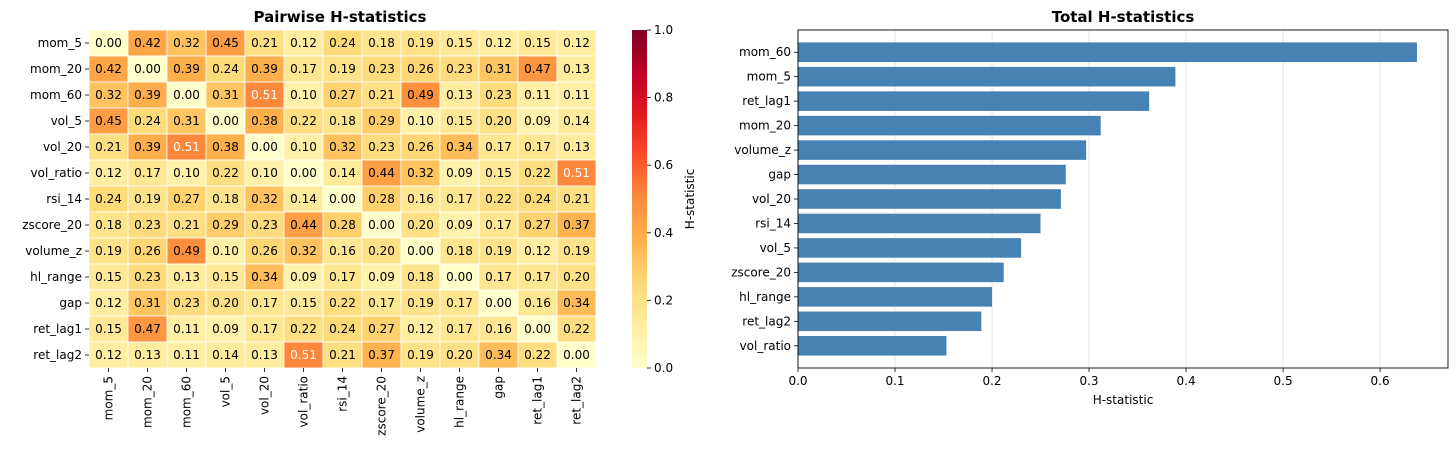  What do you see at coordinates (771, 199) in the screenshot?
I see `bar-category-label: vol_20` at bounding box center [771, 199].